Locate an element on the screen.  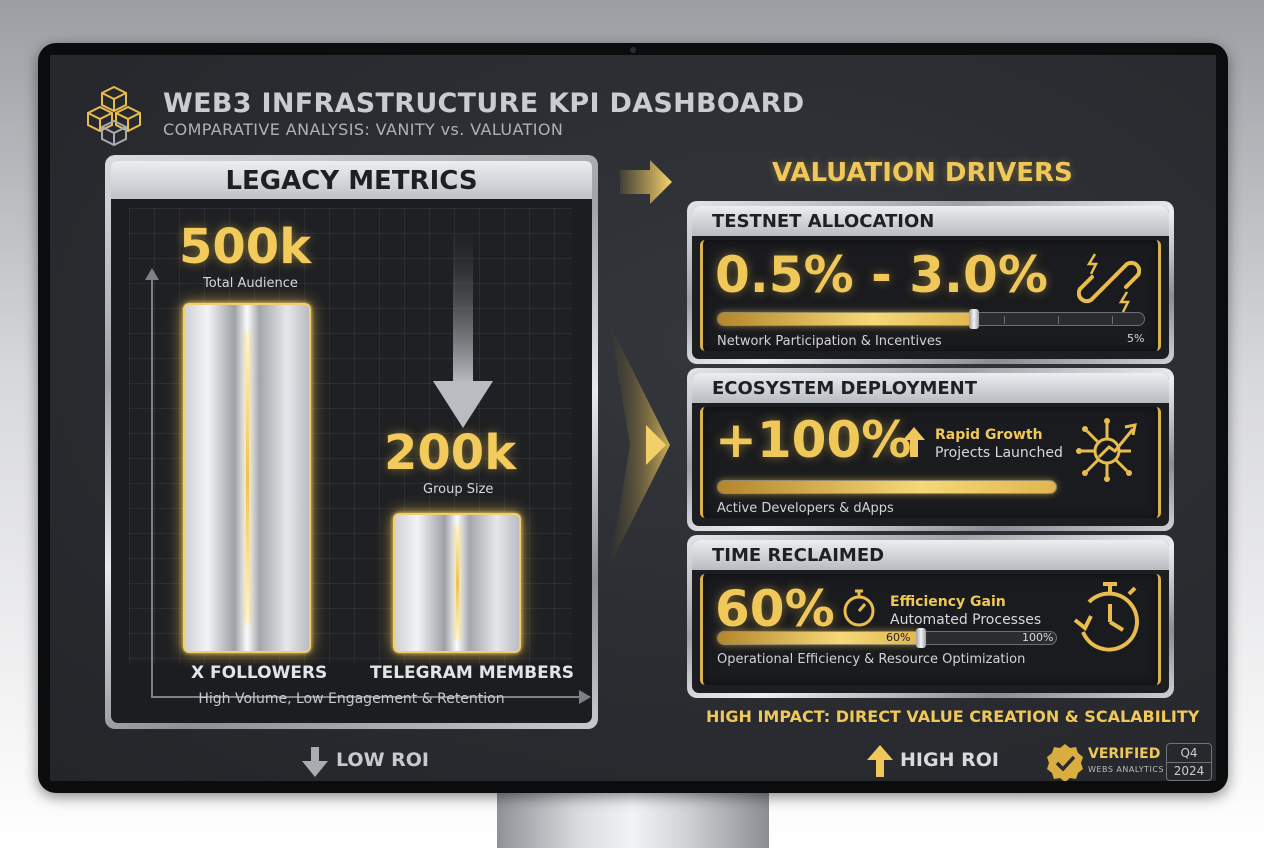
card-caption: Network Participation & Incentives is located at coordinates (829, 341).